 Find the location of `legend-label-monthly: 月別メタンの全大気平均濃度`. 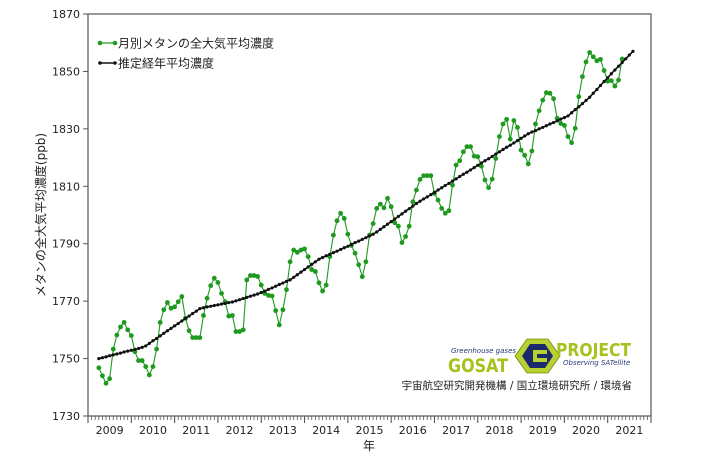

legend-label-monthly: 月別メタンの全大気平均濃度 is located at coordinates (196, 43).